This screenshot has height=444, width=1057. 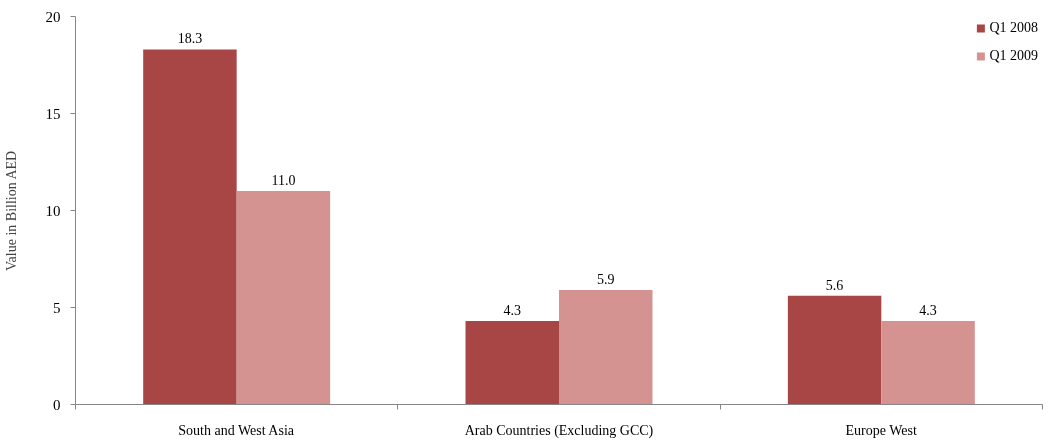 What do you see at coordinates (53, 16) in the screenshot?
I see `y-tick-label: 20` at bounding box center [53, 16].